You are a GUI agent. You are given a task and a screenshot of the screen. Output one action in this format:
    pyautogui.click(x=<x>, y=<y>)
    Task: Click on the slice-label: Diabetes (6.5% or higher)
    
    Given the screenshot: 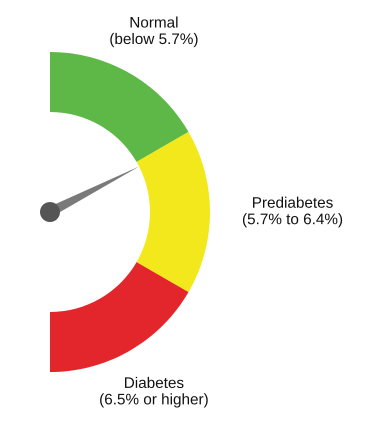 What is the action you would take?
    pyautogui.click(x=154, y=392)
    